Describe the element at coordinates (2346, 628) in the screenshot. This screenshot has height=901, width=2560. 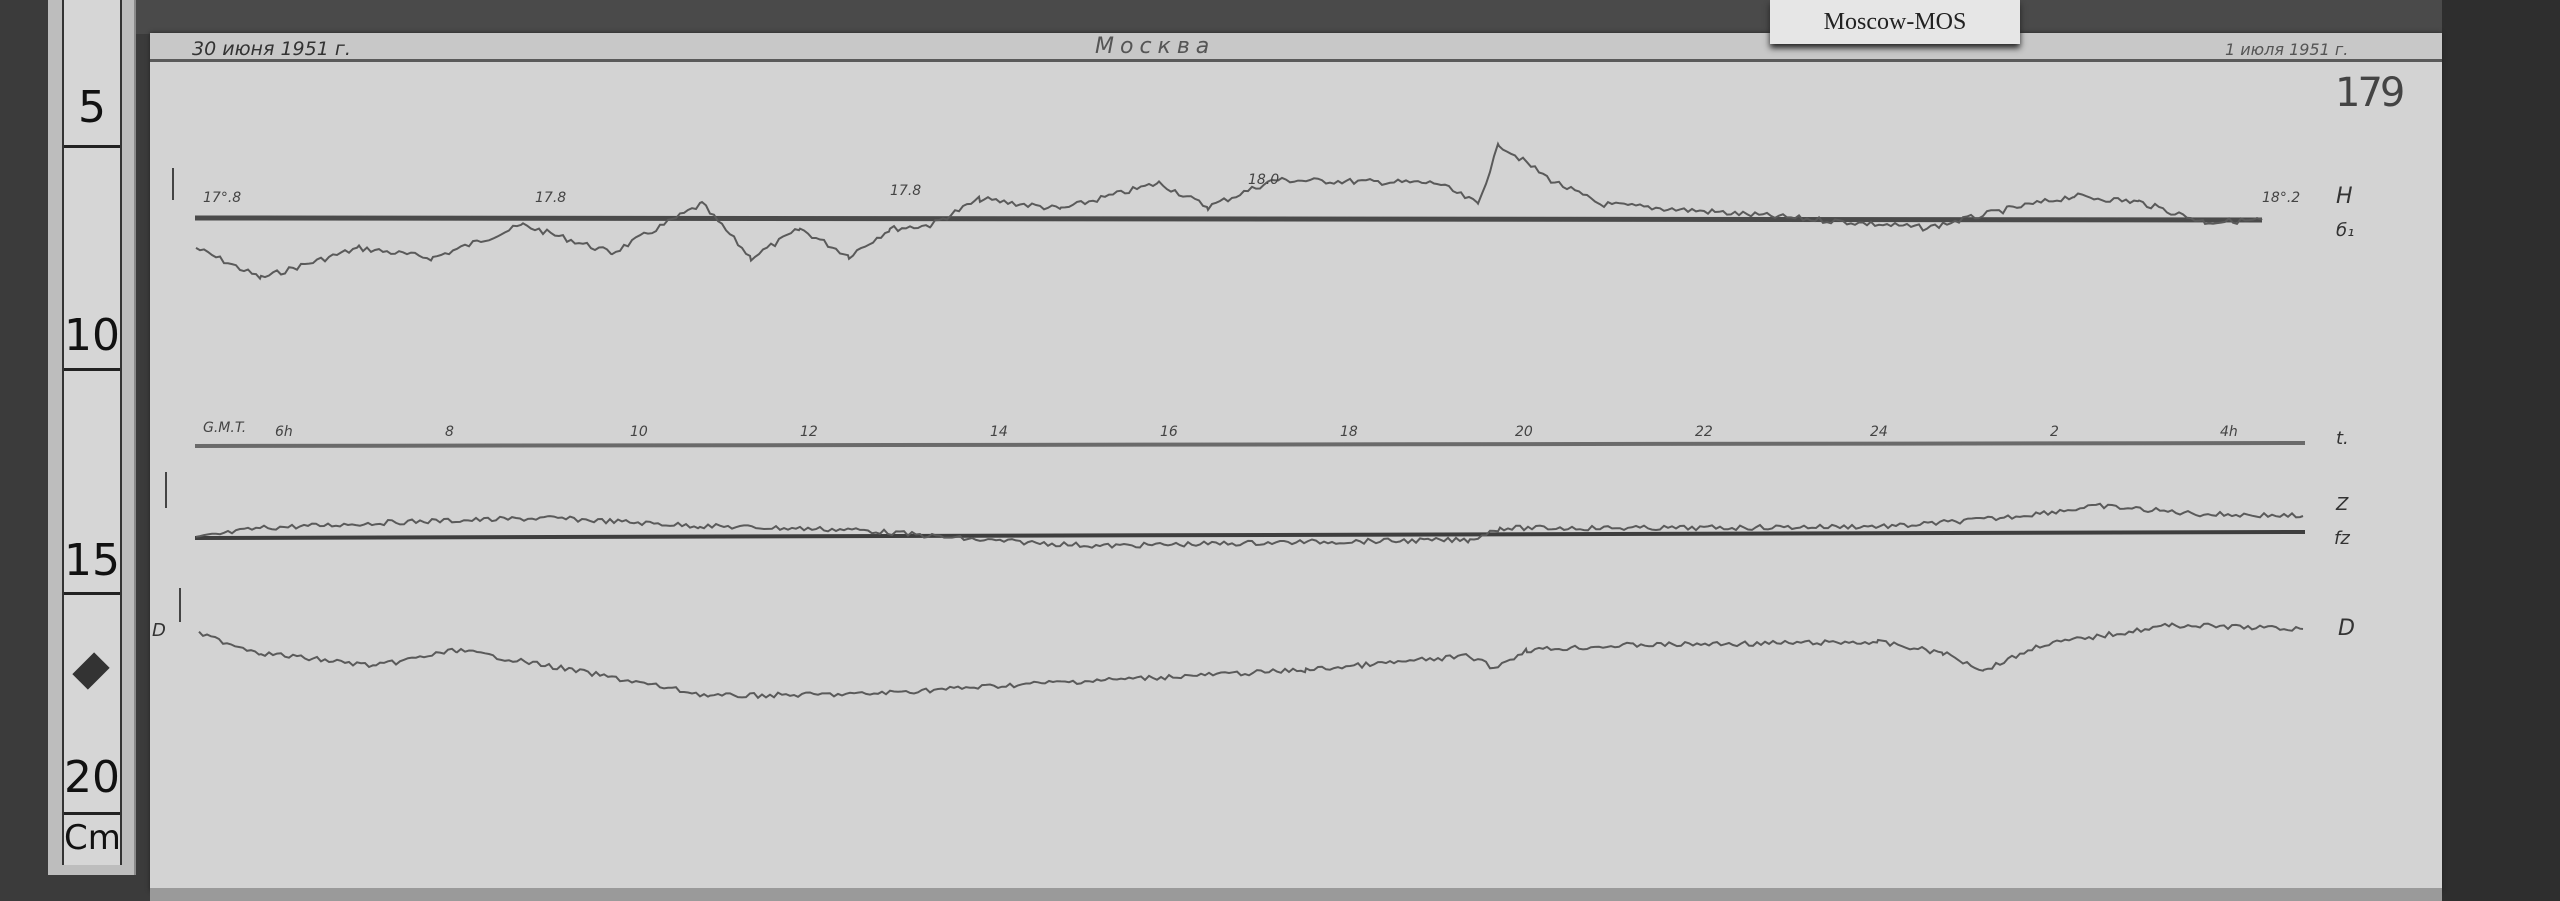
I see `d-label: D` at that location.